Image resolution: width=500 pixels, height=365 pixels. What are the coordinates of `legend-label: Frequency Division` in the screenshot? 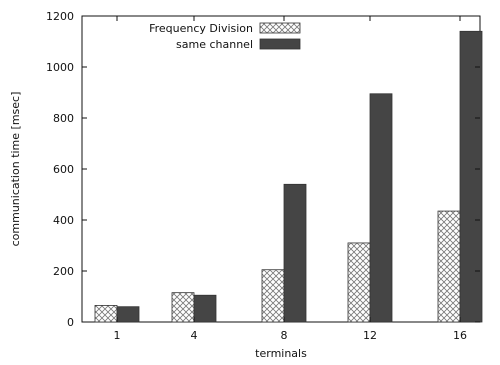 It's located at (201, 28).